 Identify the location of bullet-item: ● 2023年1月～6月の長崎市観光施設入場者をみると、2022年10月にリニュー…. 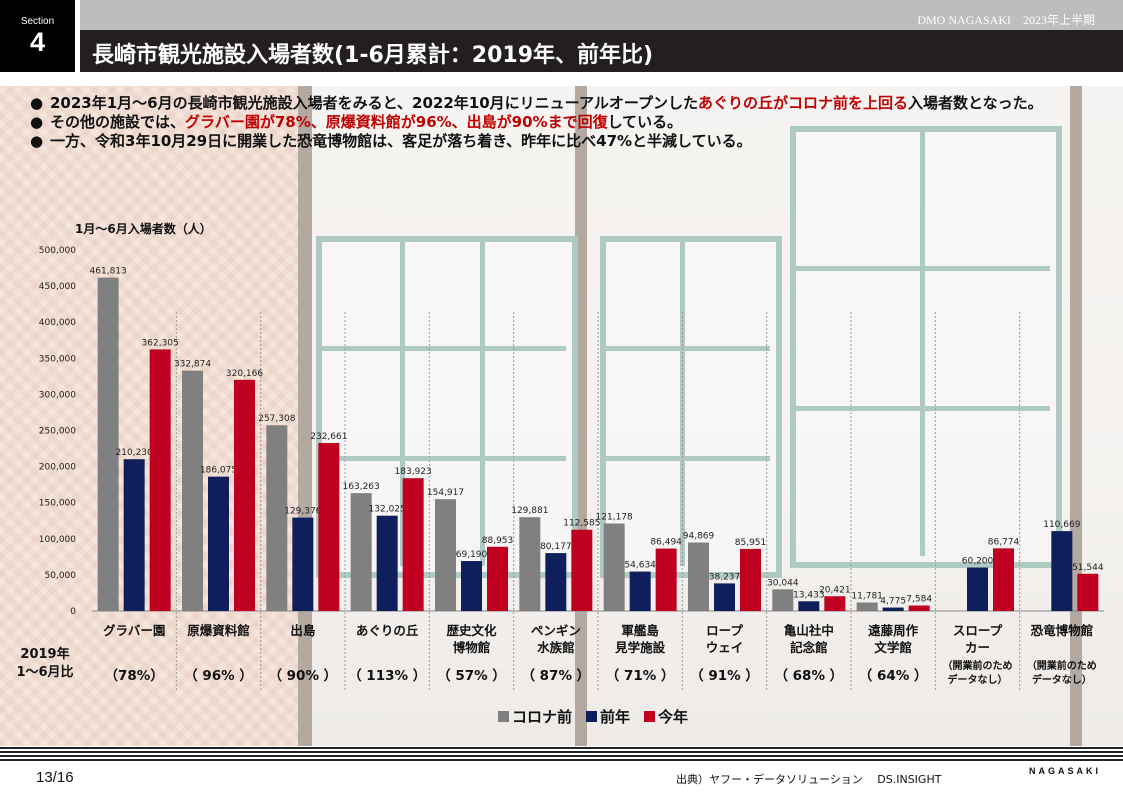
(570, 103).